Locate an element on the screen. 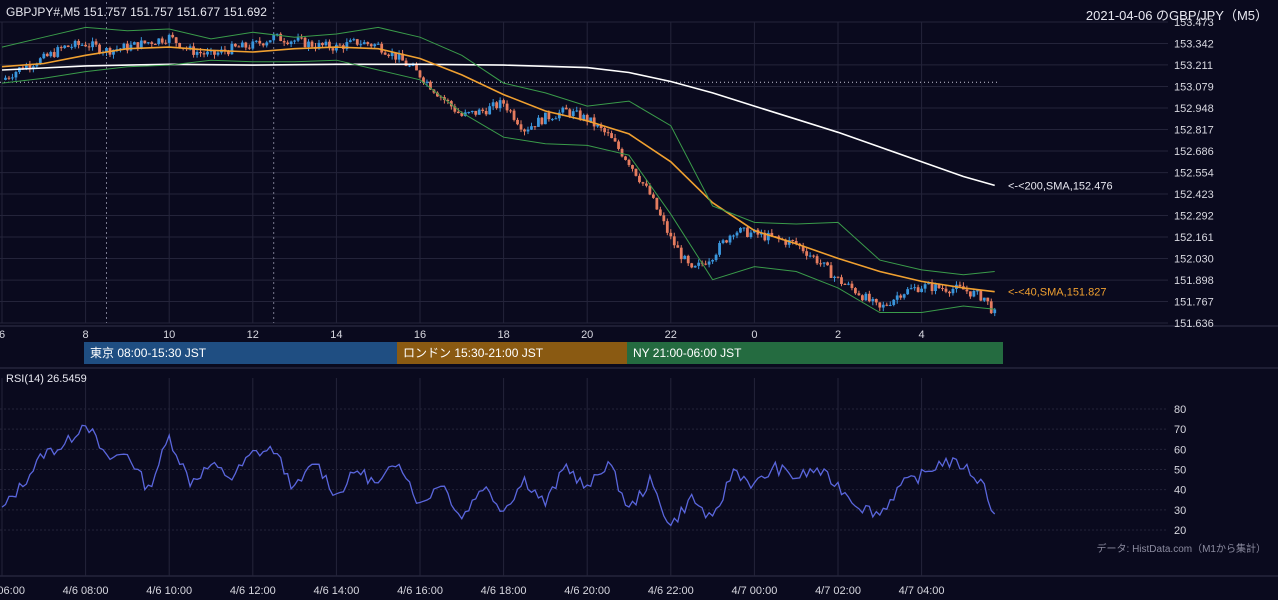  rsi-tick-label: 60 is located at coordinates (1180, 450).